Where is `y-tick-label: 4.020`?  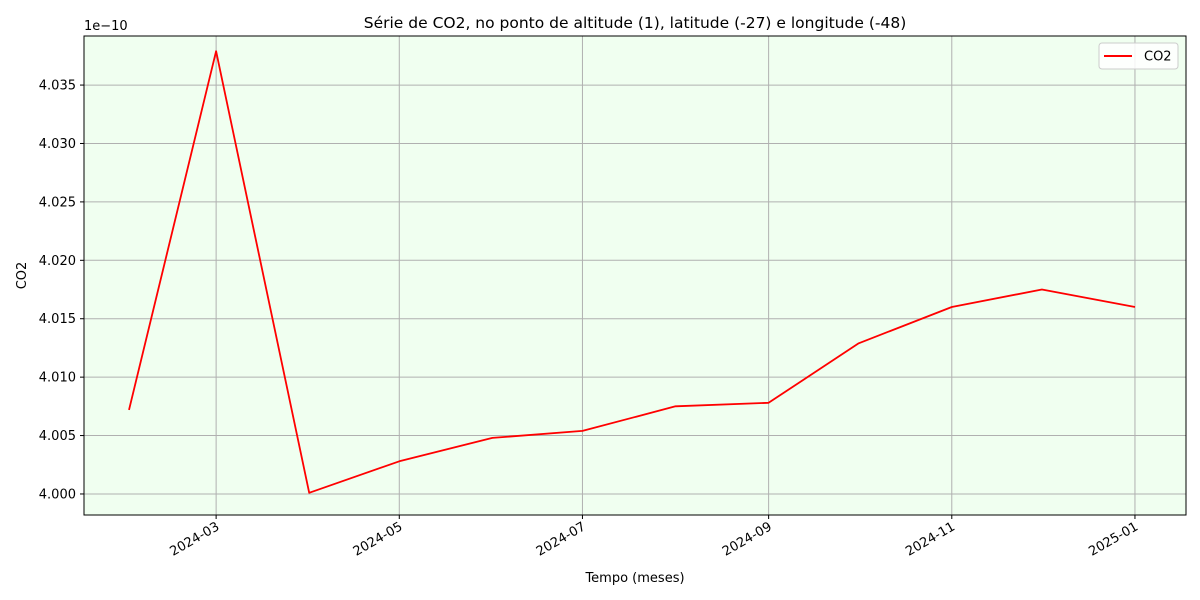
y-tick-label: 4.020 is located at coordinates (57, 261).